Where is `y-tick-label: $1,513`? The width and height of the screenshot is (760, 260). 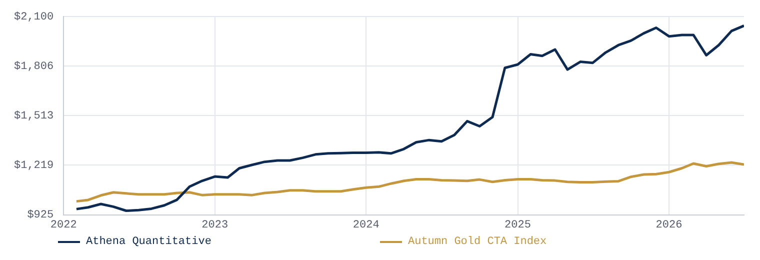
y-tick-label: $1,513 is located at coordinates (34, 116).